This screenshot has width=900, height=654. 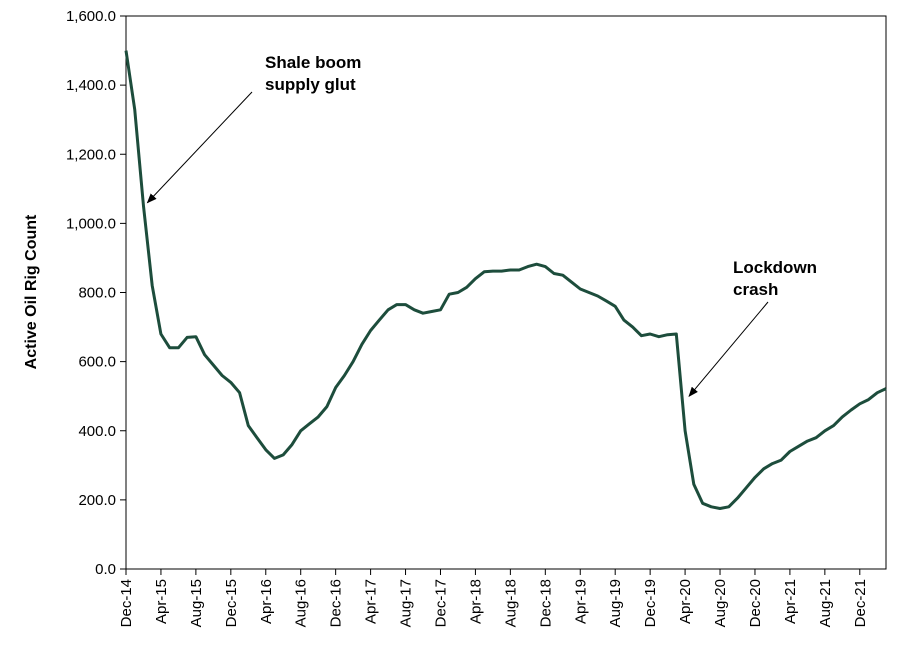 I want to click on y-tick-label: 200.0, so click(x=97, y=500).